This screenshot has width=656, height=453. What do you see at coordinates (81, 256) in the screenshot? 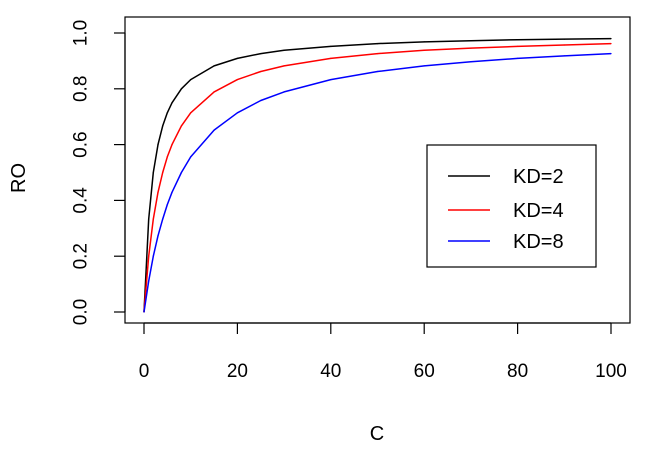
I see `y-tick-label: 0.2` at bounding box center [81, 256].